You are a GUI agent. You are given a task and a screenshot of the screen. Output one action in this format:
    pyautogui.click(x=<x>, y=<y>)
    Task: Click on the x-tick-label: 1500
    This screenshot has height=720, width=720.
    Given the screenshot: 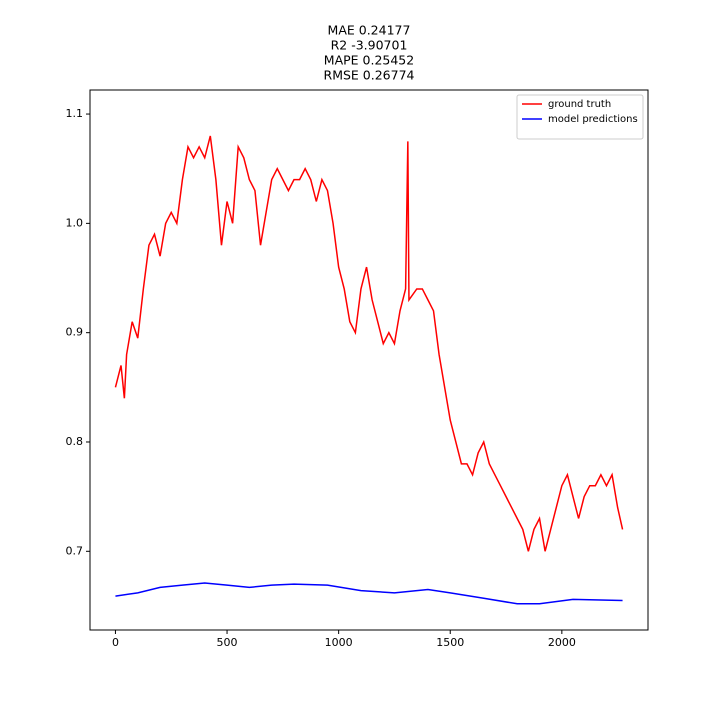 What is the action you would take?
    pyautogui.click(x=450, y=642)
    